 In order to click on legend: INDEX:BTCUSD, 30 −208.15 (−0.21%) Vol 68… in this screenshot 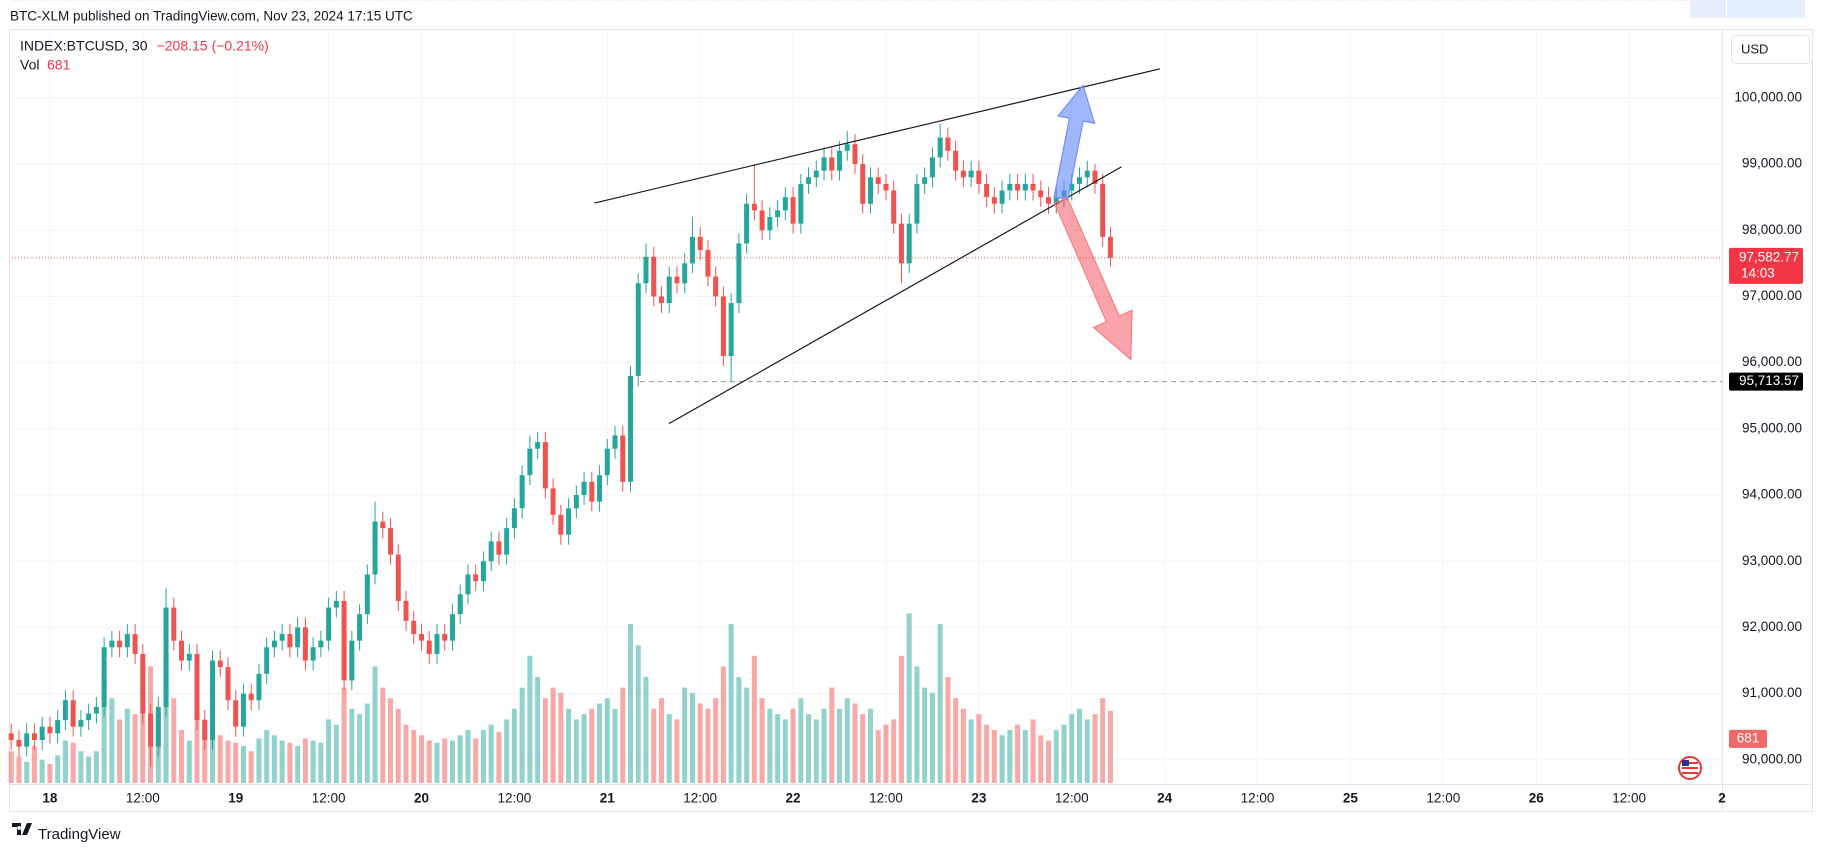, I will do `click(144, 55)`.